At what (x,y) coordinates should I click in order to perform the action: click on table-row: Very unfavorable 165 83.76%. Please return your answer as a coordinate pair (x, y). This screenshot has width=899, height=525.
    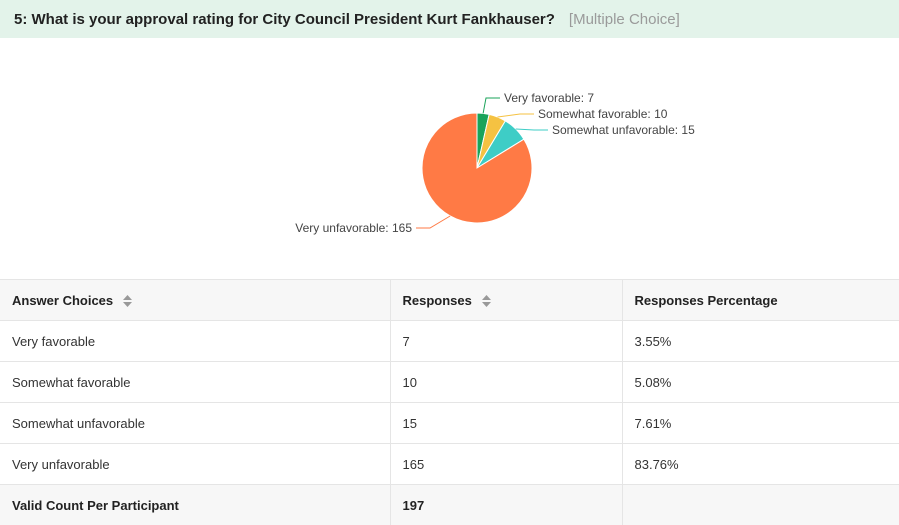
    Looking at the image, I should click on (449, 464).